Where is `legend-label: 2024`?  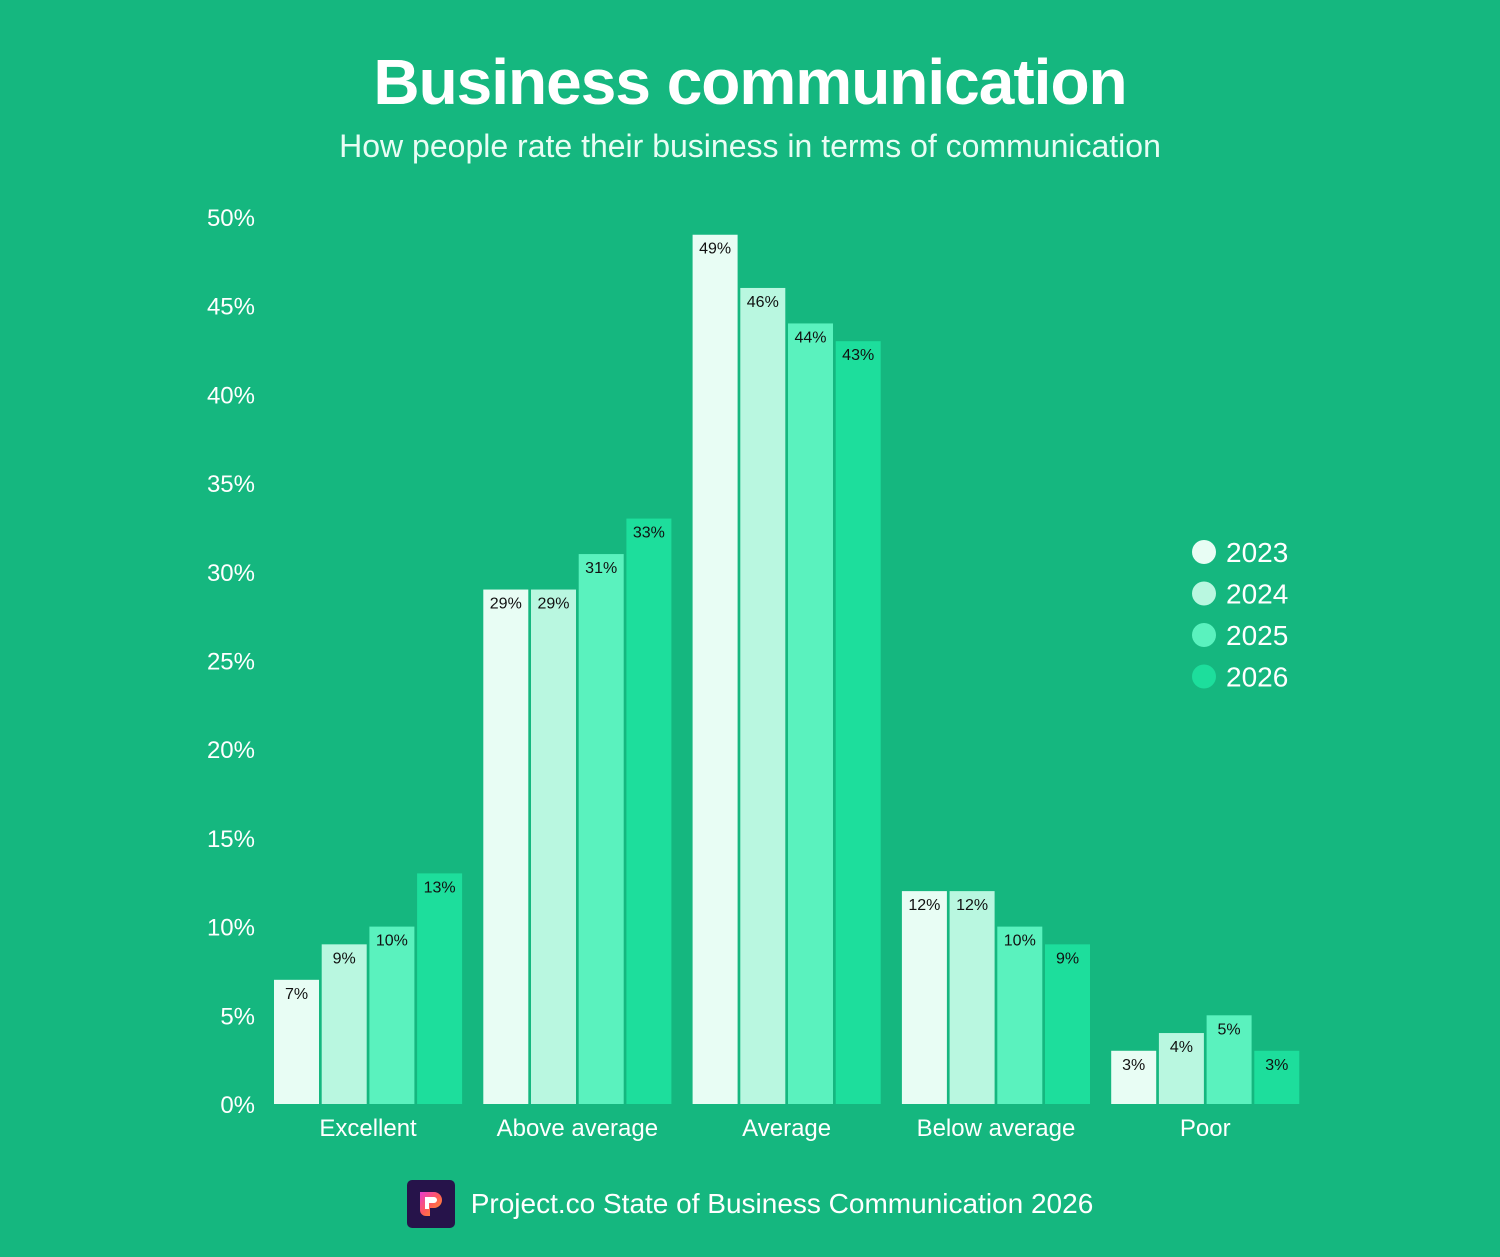
legend-label: 2024 is located at coordinates (1257, 594).